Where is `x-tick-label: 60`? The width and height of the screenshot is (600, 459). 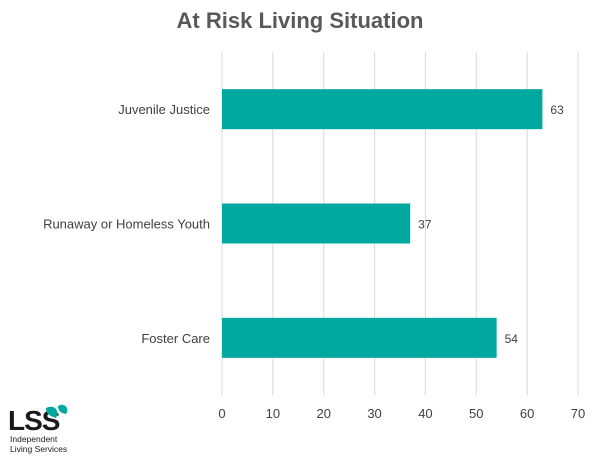 x-tick-label: 60 is located at coordinates (527, 413).